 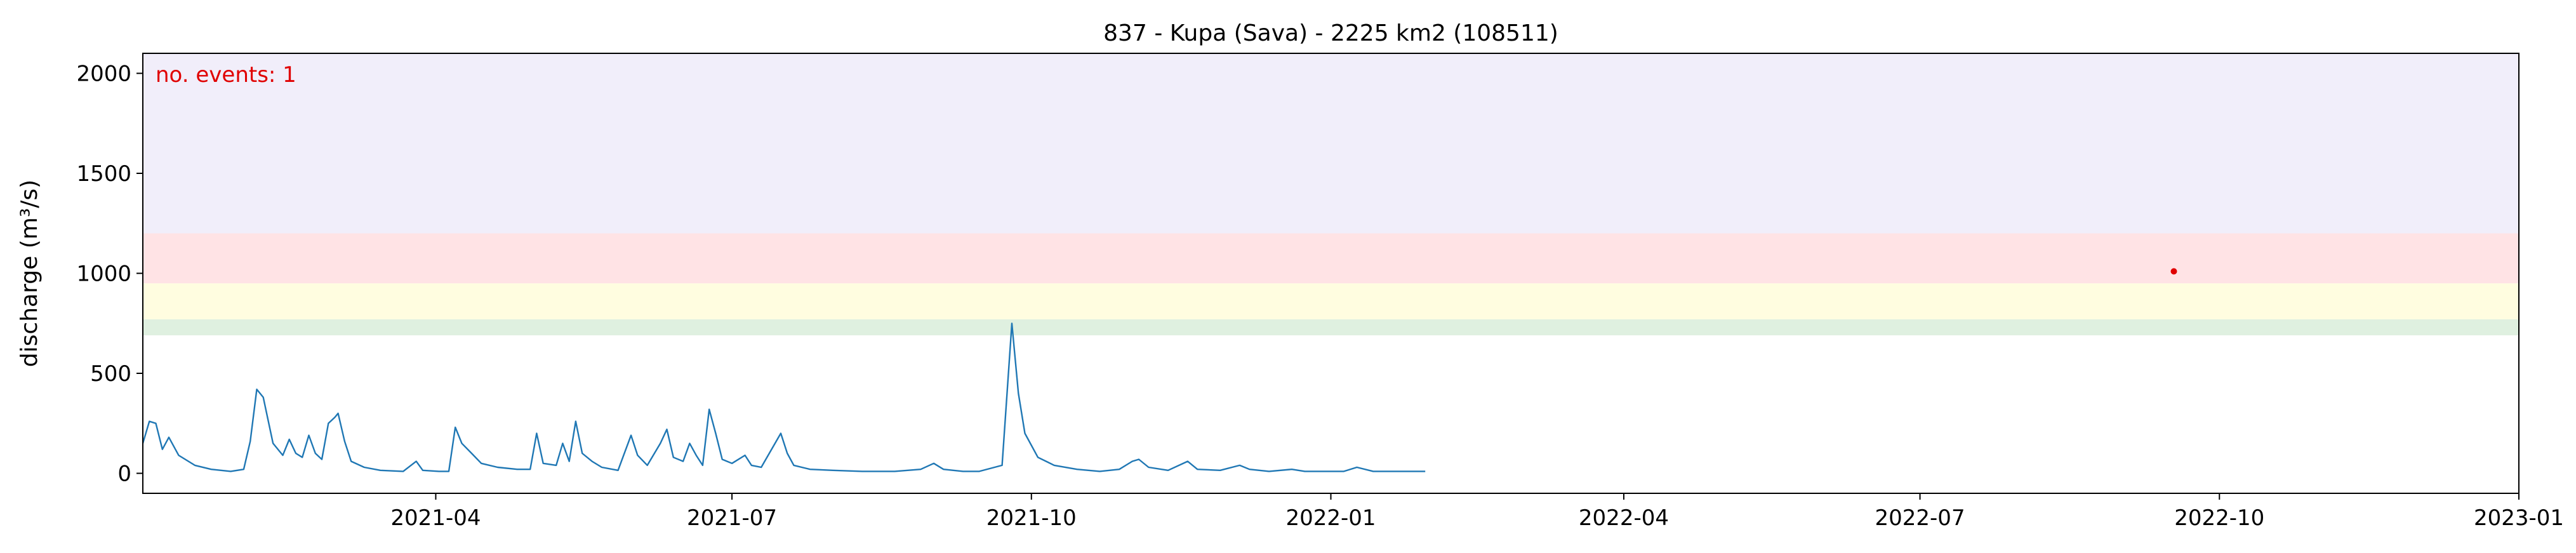 What do you see at coordinates (103, 174) in the screenshot?
I see `y-tick-label: 1500` at bounding box center [103, 174].